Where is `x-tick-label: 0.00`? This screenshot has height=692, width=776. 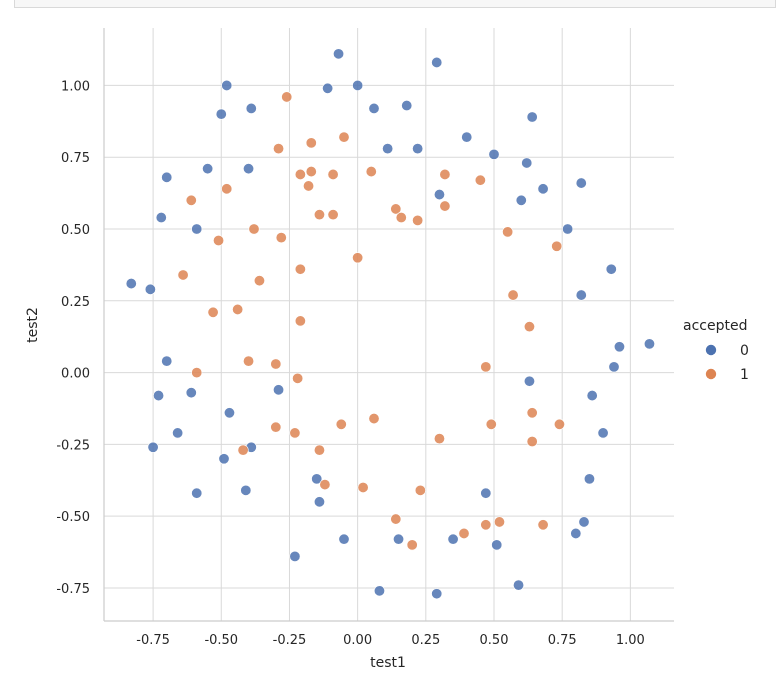
x-tick-label: 0.00 is located at coordinates (357, 640).